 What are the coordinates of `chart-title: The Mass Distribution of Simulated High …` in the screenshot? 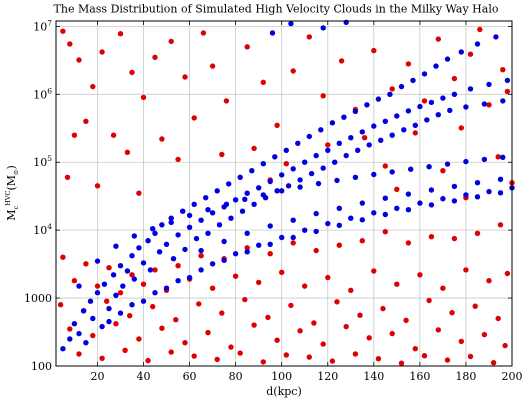 It's located at (276, 9).